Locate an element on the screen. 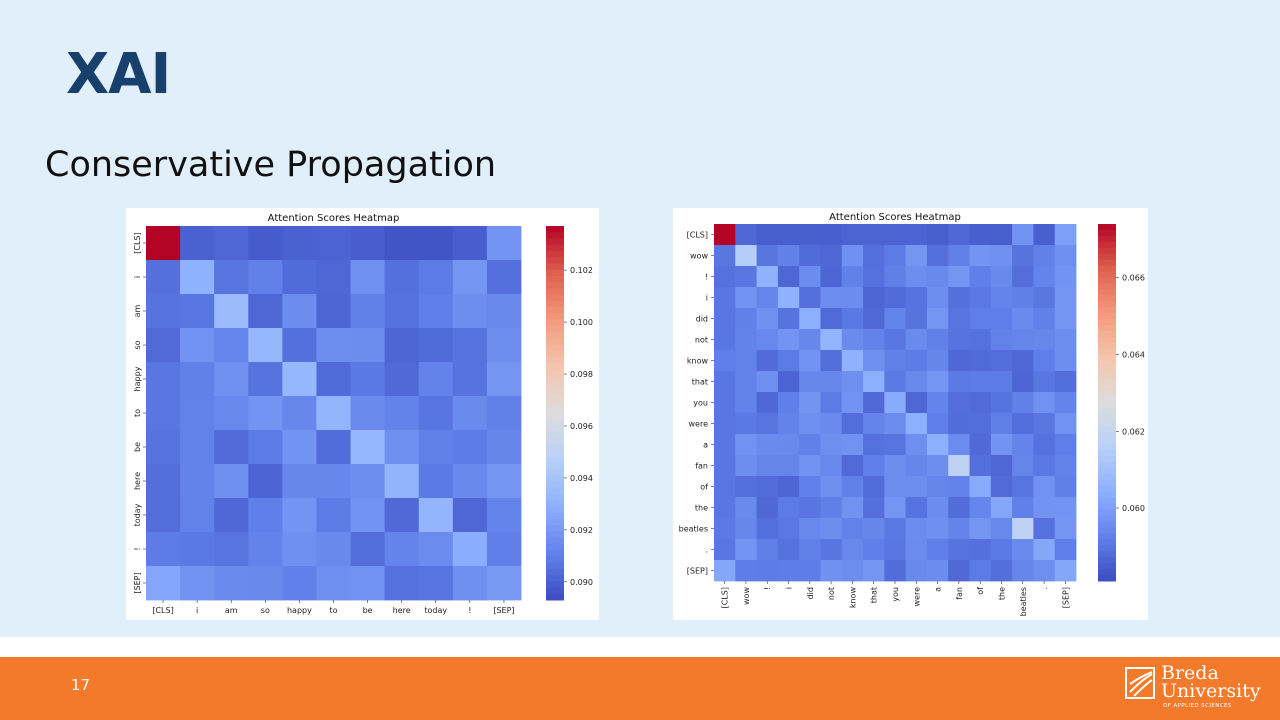  x-tick-label: happy is located at coordinates (299, 610).